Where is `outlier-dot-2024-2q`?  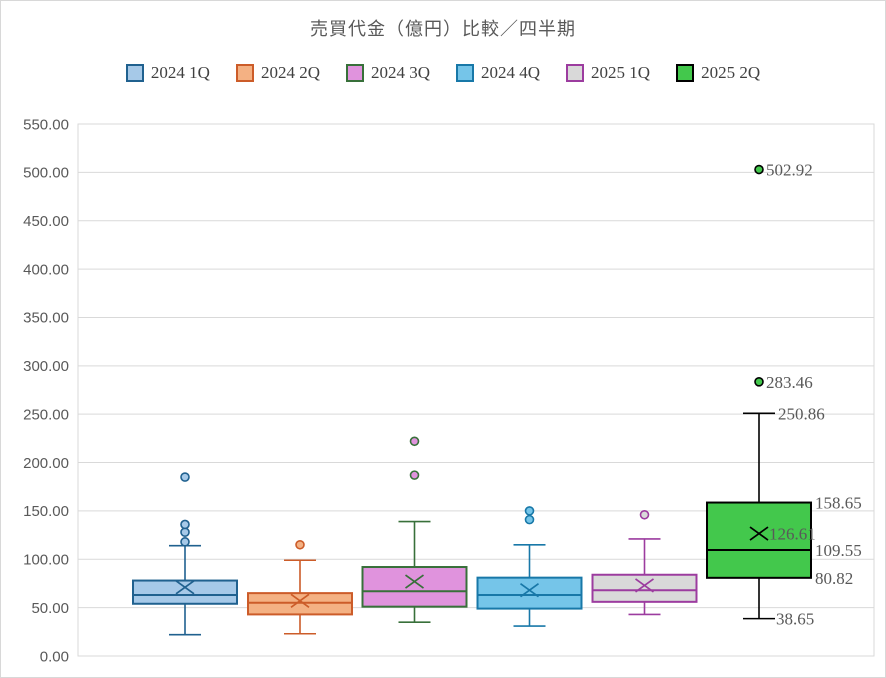 outlier-dot-2024-2q is located at coordinates (300, 544).